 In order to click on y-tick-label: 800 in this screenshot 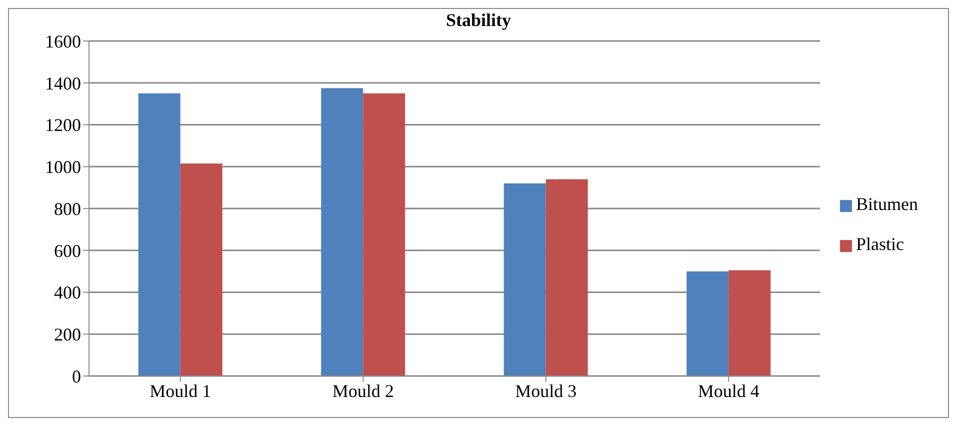, I will do `click(67, 208)`.